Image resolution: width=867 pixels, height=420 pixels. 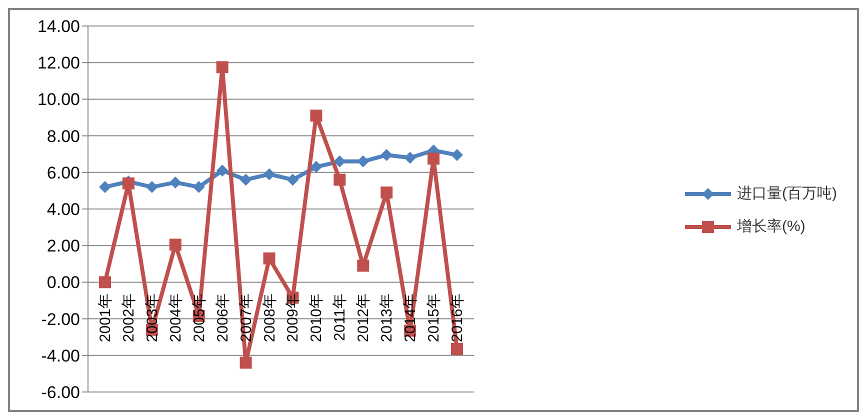 What do you see at coordinates (787, 193) in the screenshot?
I see `legend-label: 进口量(百万吨)` at bounding box center [787, 193].